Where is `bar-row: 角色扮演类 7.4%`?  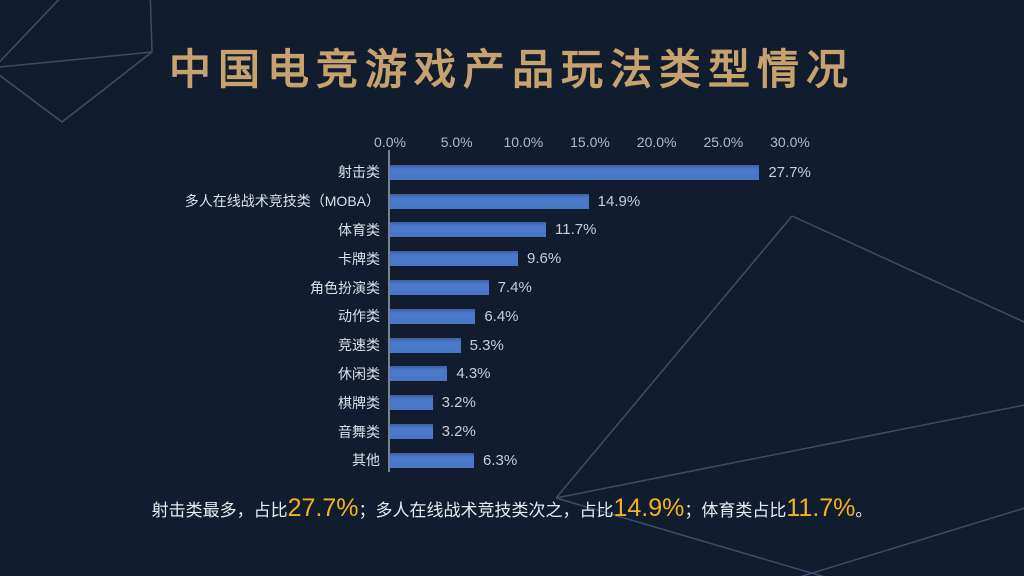
bar-row: 角色扮演类 7.4% is located at coordinates (512, 287).